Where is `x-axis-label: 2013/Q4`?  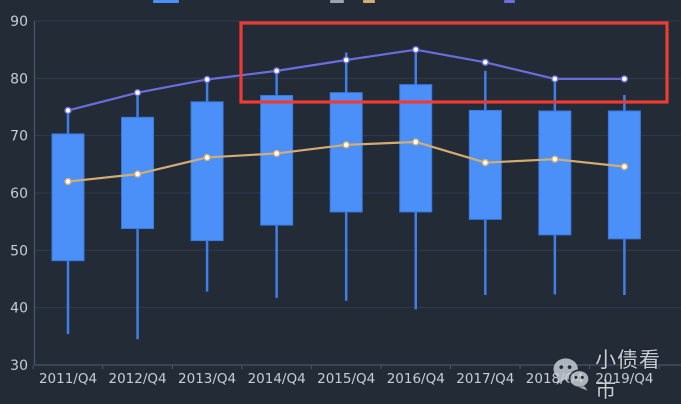 x-axis-label: 2013/Q4 is located at coordinates (207, 379).